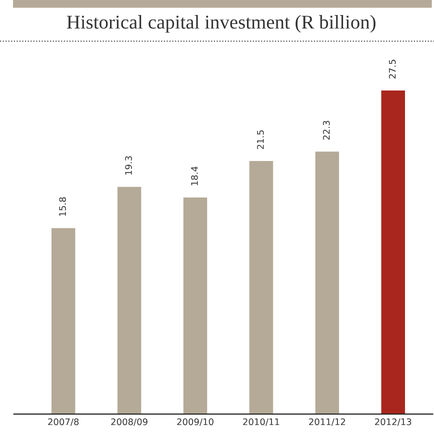 This screenshot has height=434, width=434. I want to click on x-tick-label: 2008/09, so click(129, 422).